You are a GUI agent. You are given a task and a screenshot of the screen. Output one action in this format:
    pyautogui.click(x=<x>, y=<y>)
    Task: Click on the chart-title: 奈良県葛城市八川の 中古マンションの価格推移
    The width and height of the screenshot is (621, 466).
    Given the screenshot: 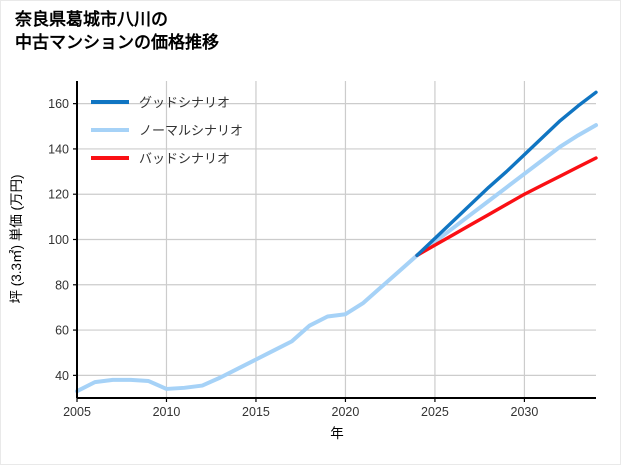 What is the action you would take?
    pyautogui.click(x=117, y=32)
    